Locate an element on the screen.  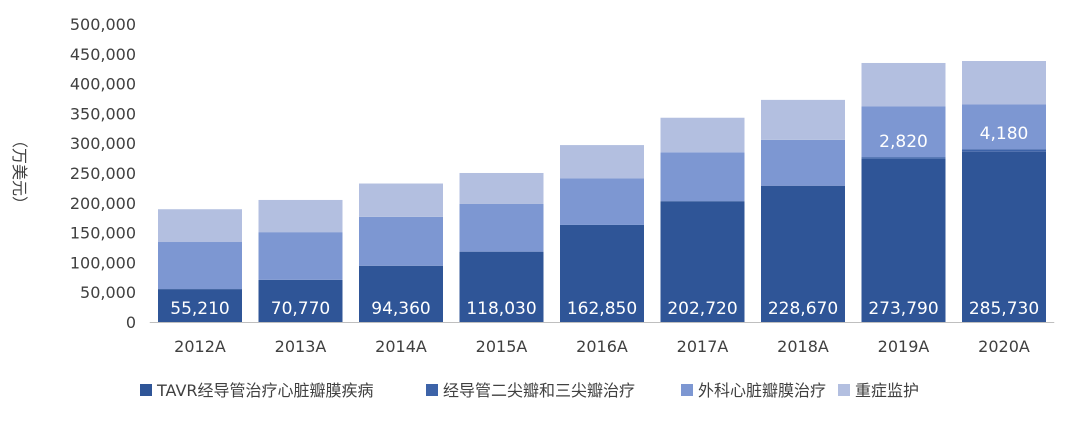
y-tick-label: 250,000 is located at coordinates (103, 173).